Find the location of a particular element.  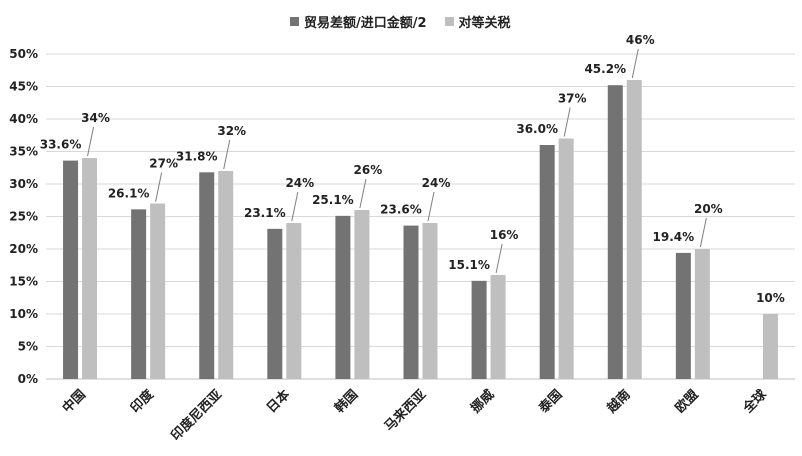

legend: 贸易差额/进口金额/2 对等关税 is located at coordinates (400, 21).